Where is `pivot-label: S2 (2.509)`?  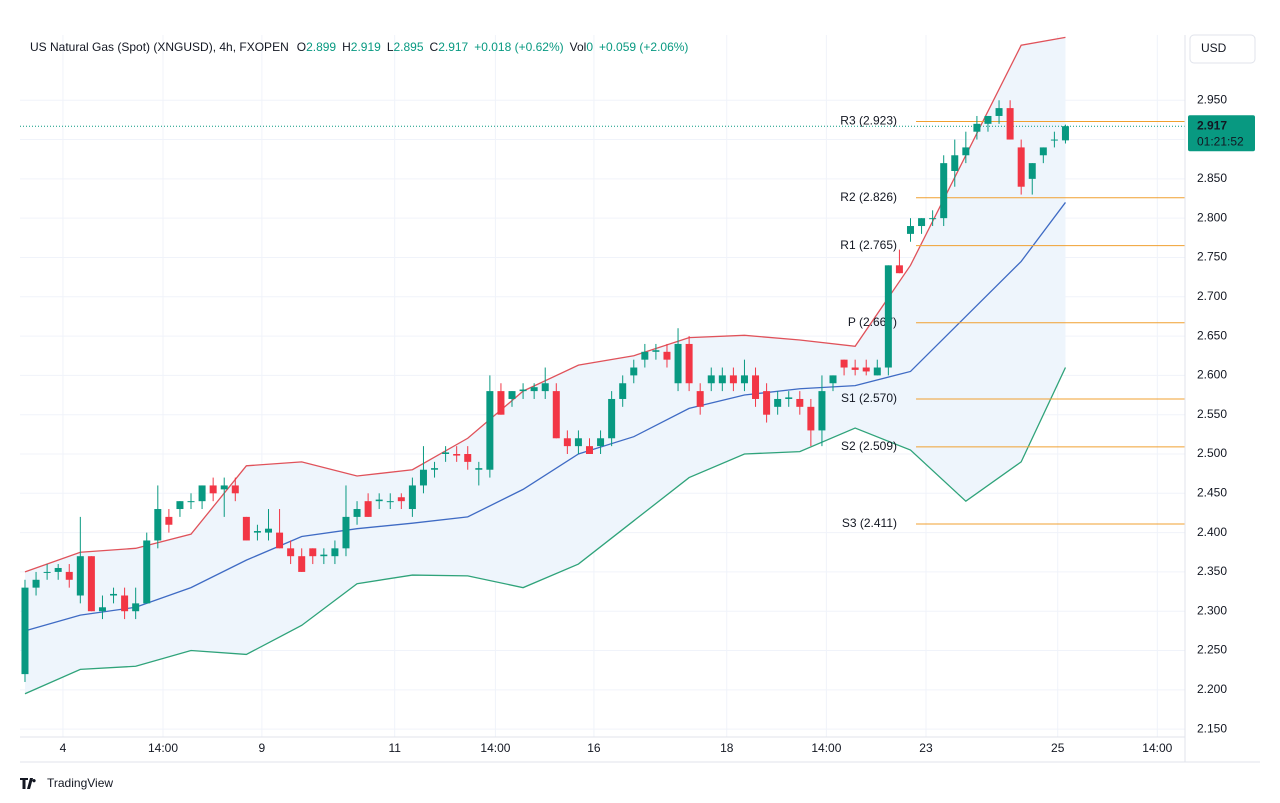 pivot-label: S2 (2.509) is located at coordinates (869, 446).